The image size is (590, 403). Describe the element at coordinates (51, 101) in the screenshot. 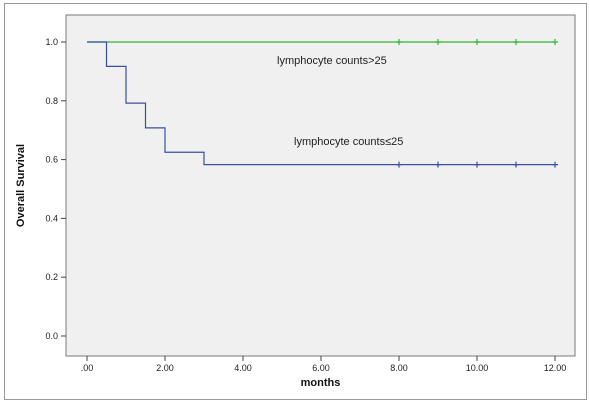

I see `y-tick-label: 0.8` at that location.